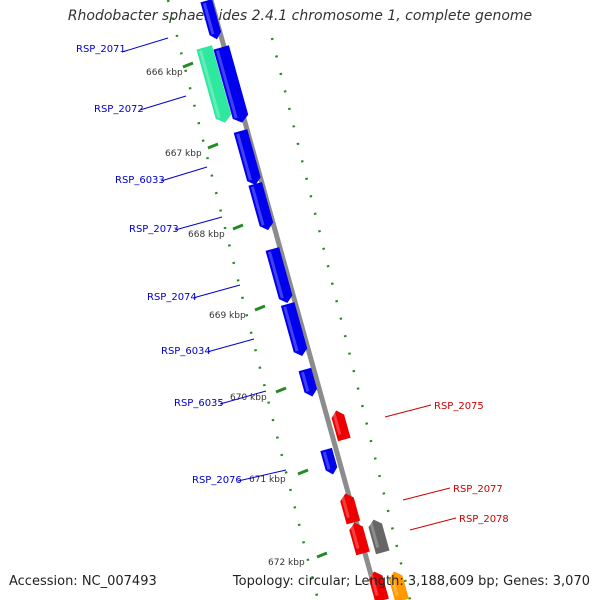 This screenshot has height=600, width=600. I want to click on gene-rsp-6034-highlight, so click(291, 329).